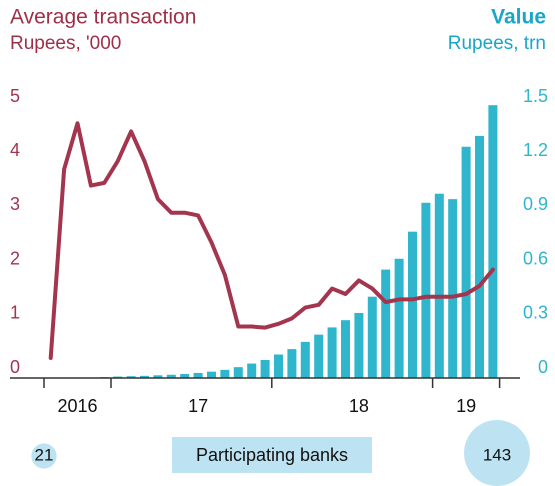 The width and height of the screenshot is (555, 486). Describe the element at coordinates (65, 43) in the screenshot. I see `left-axis-subtitle: Rupees, '000` at that location.